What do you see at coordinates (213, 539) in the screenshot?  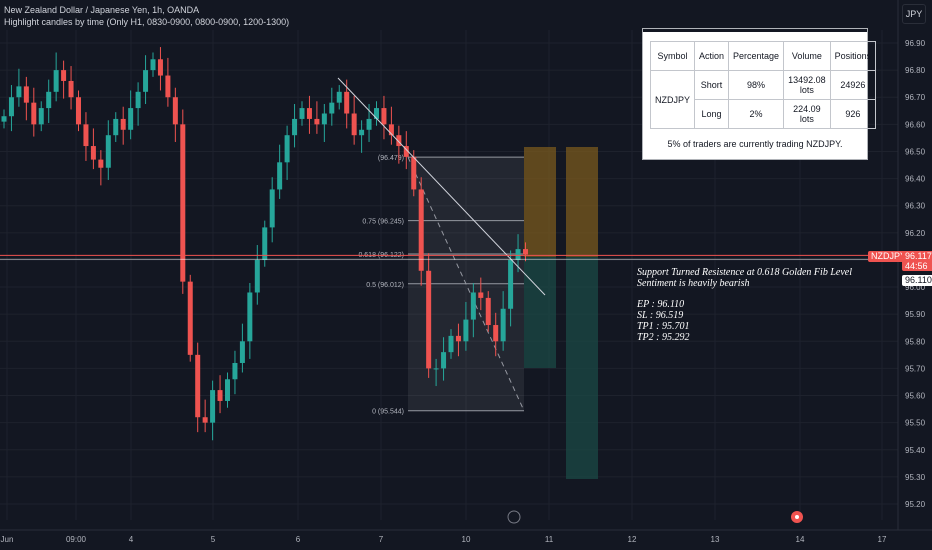 I see `x-tick-label: 5` at bounding box center [213, 539].